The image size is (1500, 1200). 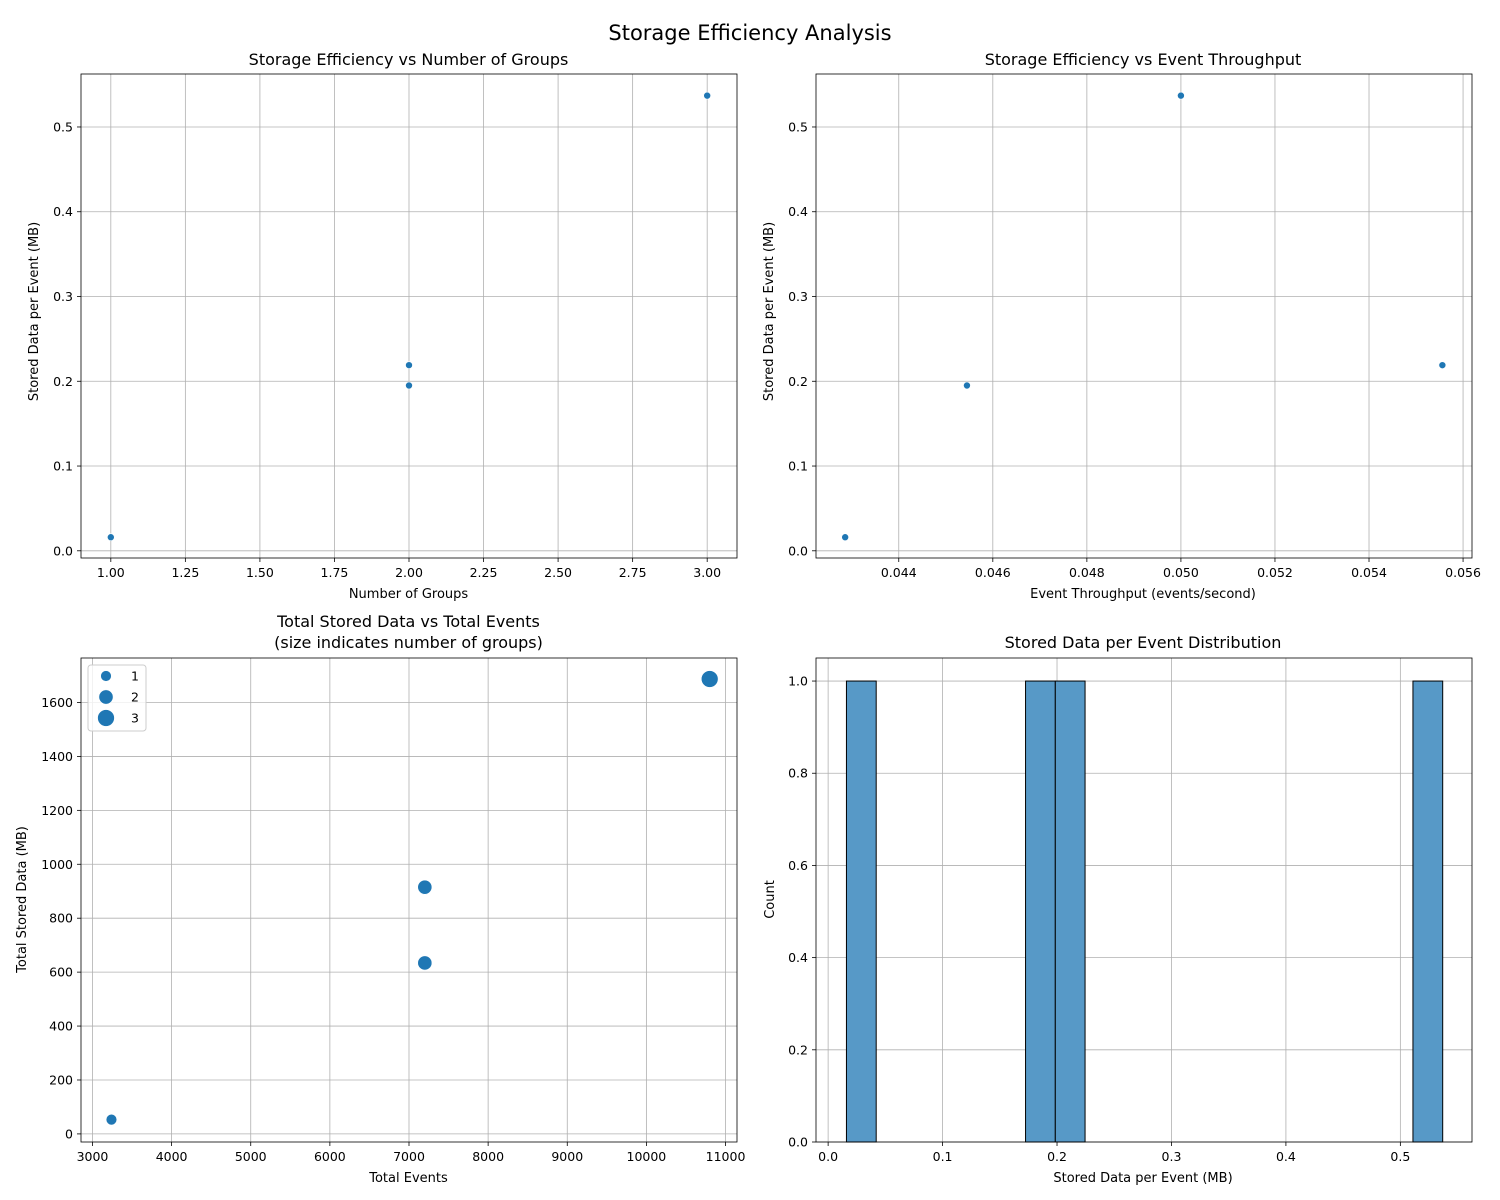 I want to click on x-tick-label: 2.25, so click(x=484, y=572).